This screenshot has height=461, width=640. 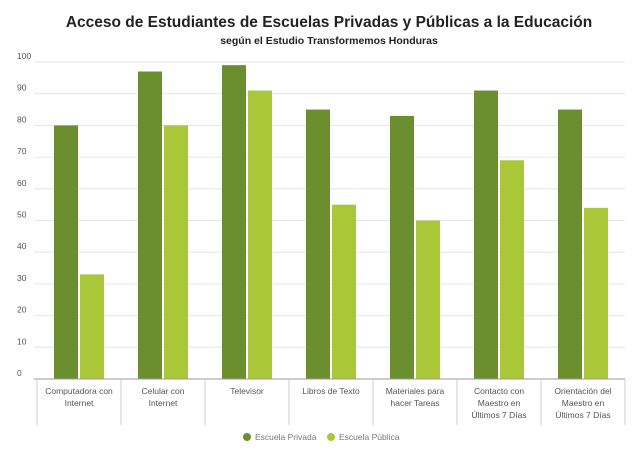 I want to click on x-tick-label: Orientación del Maestro en Últimos 7 Días, so click(x=582, y=403).